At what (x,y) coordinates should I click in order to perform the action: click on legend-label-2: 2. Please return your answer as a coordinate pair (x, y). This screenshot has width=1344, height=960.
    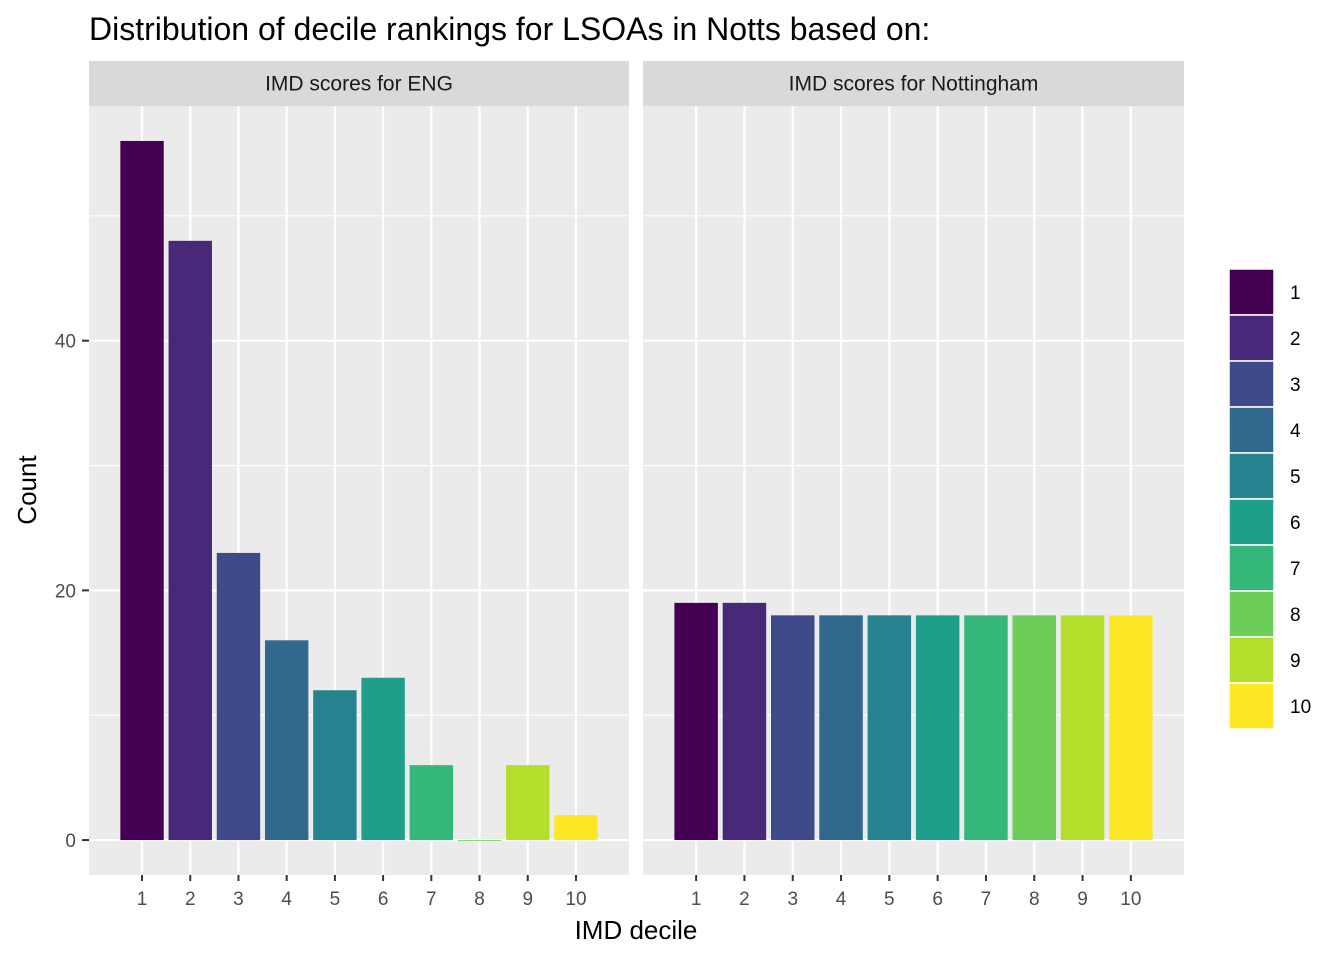
    Looking at the image, I should click on (1295, 339).